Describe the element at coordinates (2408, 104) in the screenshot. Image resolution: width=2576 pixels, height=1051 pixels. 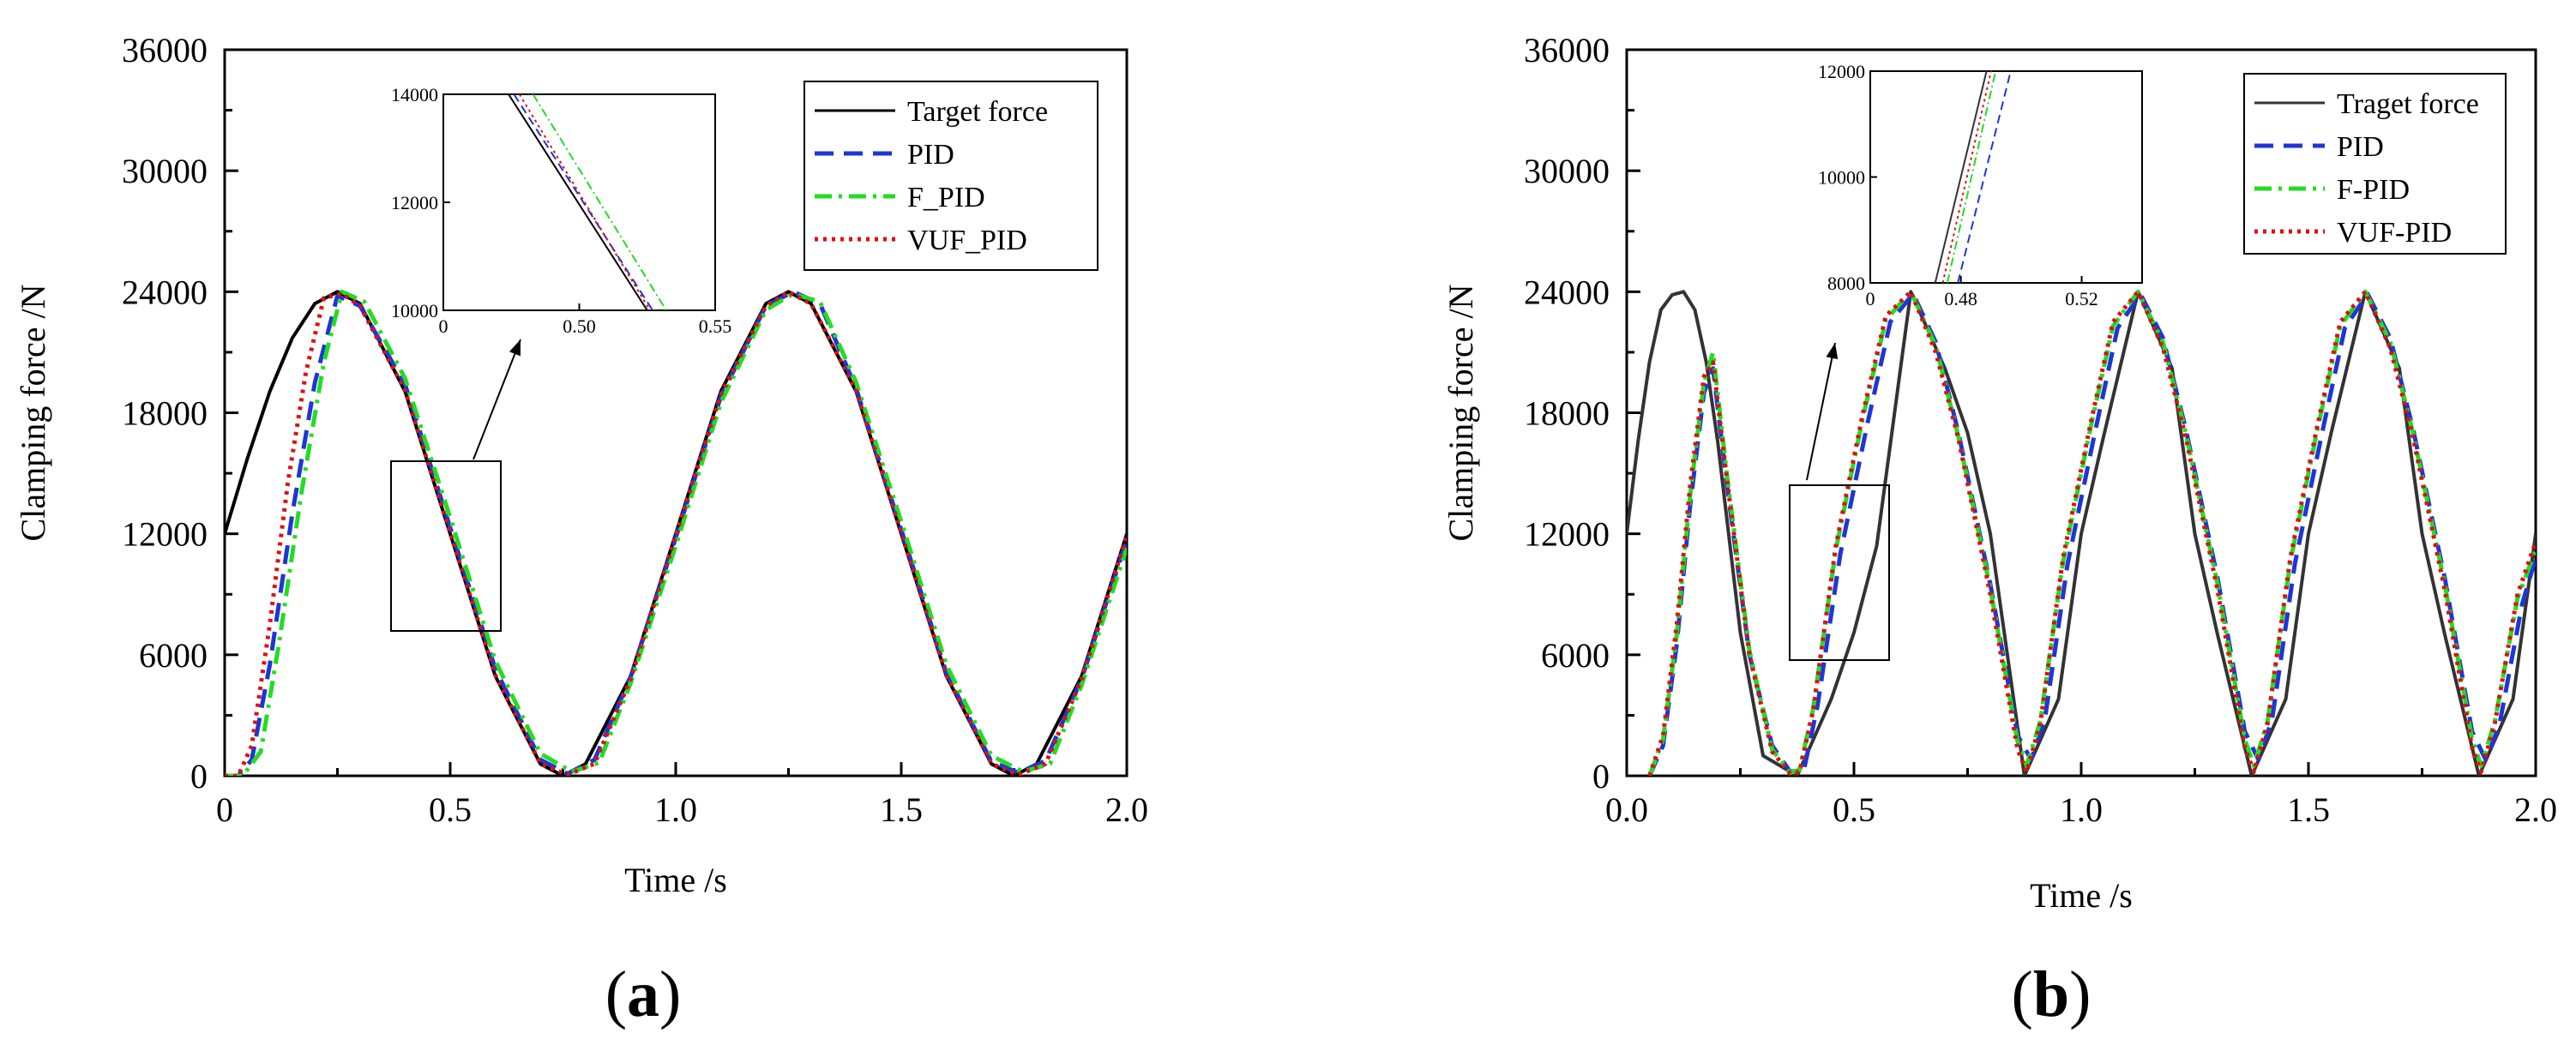
I see `legend-label-traget-force: Traget force` at that location.